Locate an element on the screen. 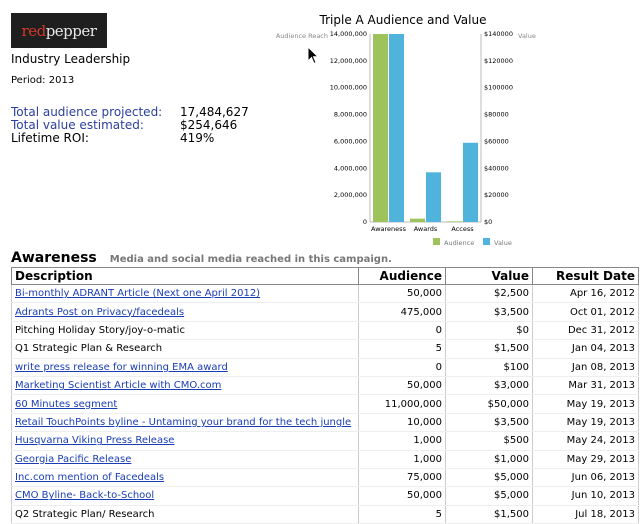 The image size is (644, 524). row-description: Inc.com mention of Facedeals is located at coordinates (185, 478).